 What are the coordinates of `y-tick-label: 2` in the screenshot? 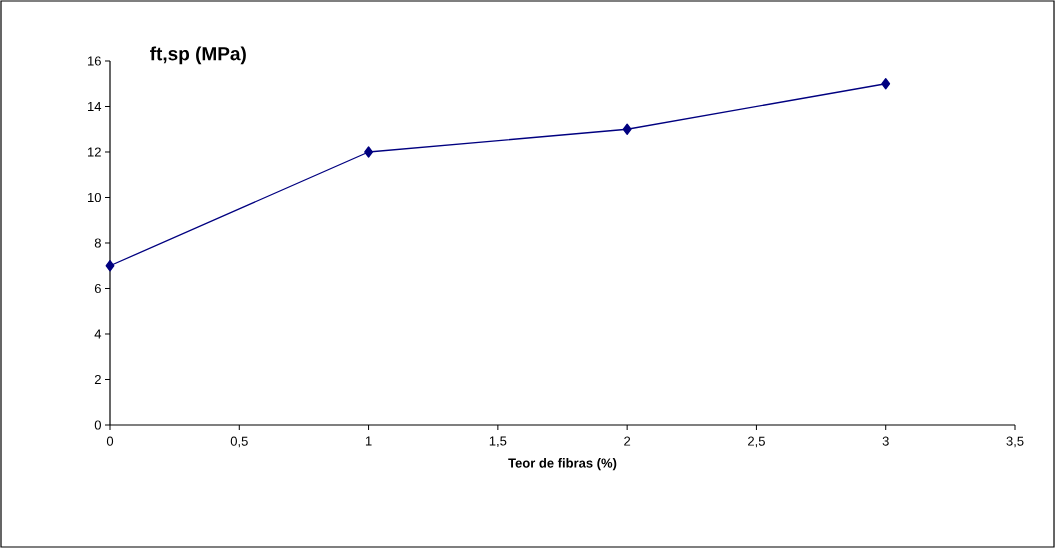 It's located at (97, 379).